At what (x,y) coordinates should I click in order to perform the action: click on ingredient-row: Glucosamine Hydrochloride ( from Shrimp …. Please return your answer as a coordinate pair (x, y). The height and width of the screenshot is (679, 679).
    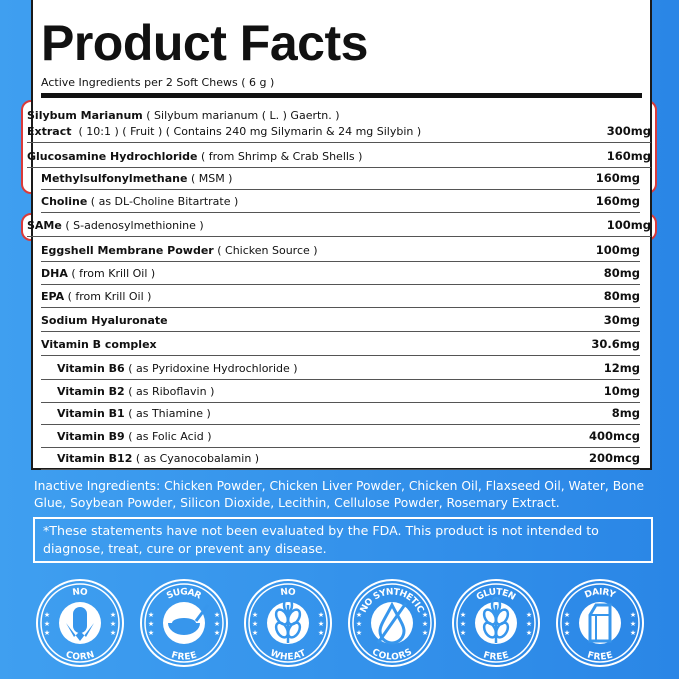
    Looking at the image, I should click on (339, 156).